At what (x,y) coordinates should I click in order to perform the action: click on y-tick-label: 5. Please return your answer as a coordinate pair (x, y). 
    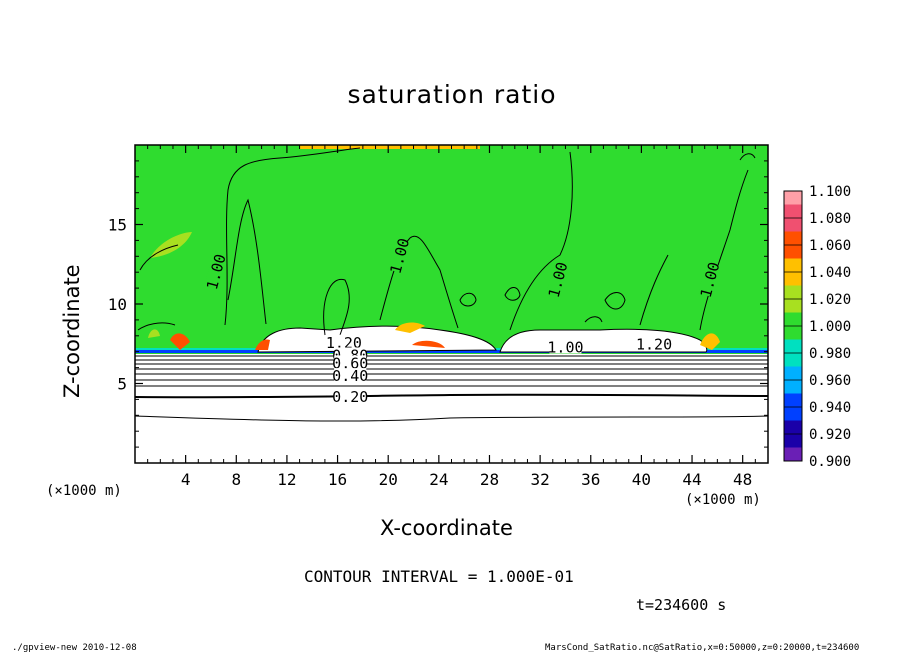
    Looking at the image, I should click on (122, 384).